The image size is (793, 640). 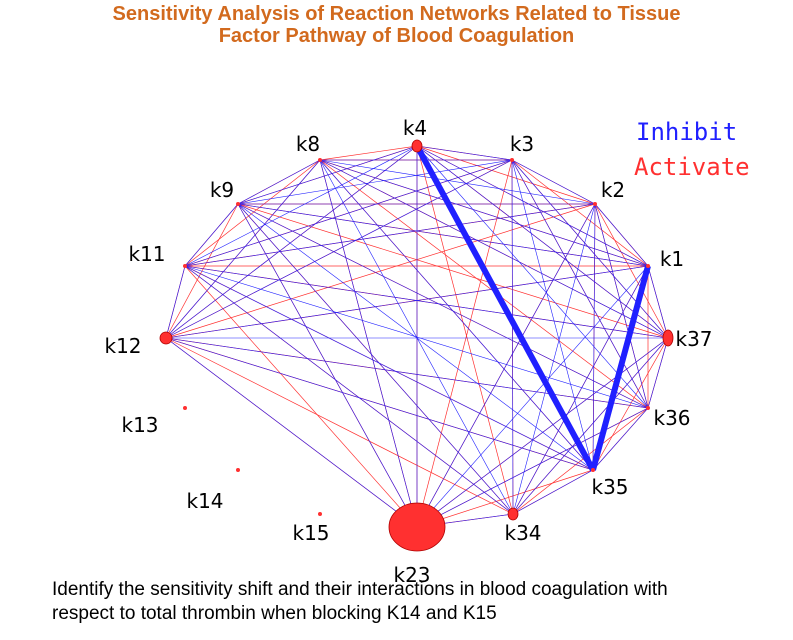 What do you see at coordinates (185, 408) in the screenshot?
I see `node-k13` at bounding box center [185, 408].